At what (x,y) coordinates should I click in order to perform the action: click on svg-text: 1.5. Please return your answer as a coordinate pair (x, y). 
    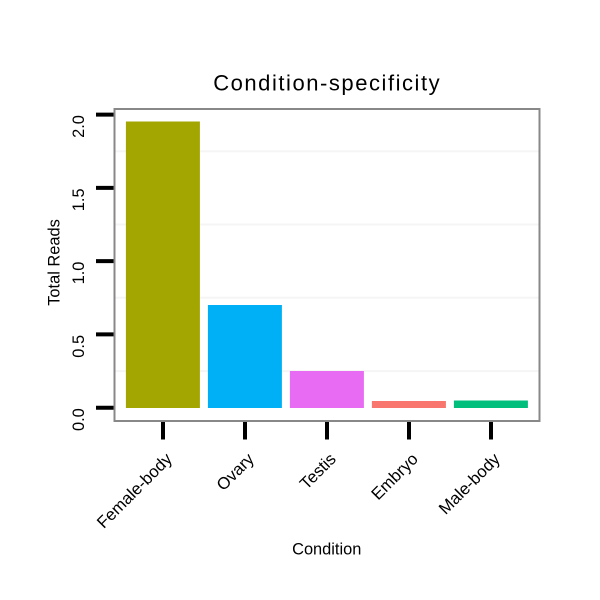
    Looking at the image, I should click on (79, 199).